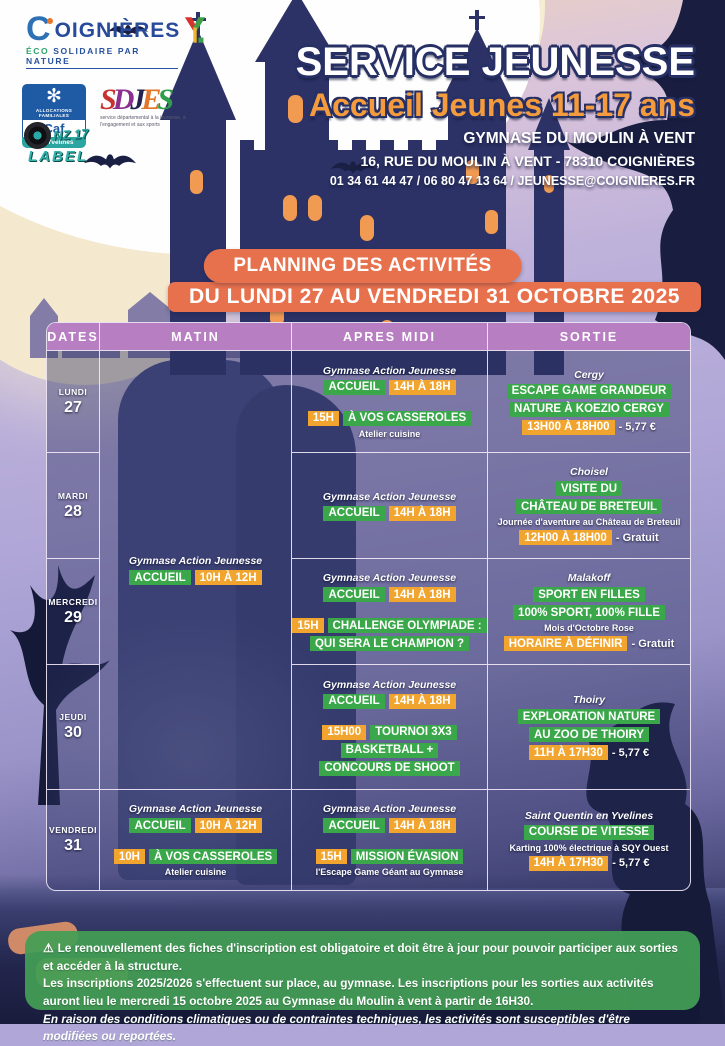 This screenshot has width=725, height=1046. I want to click on date-cell-mercredi: MERCREDI 29, so click(73, 611).